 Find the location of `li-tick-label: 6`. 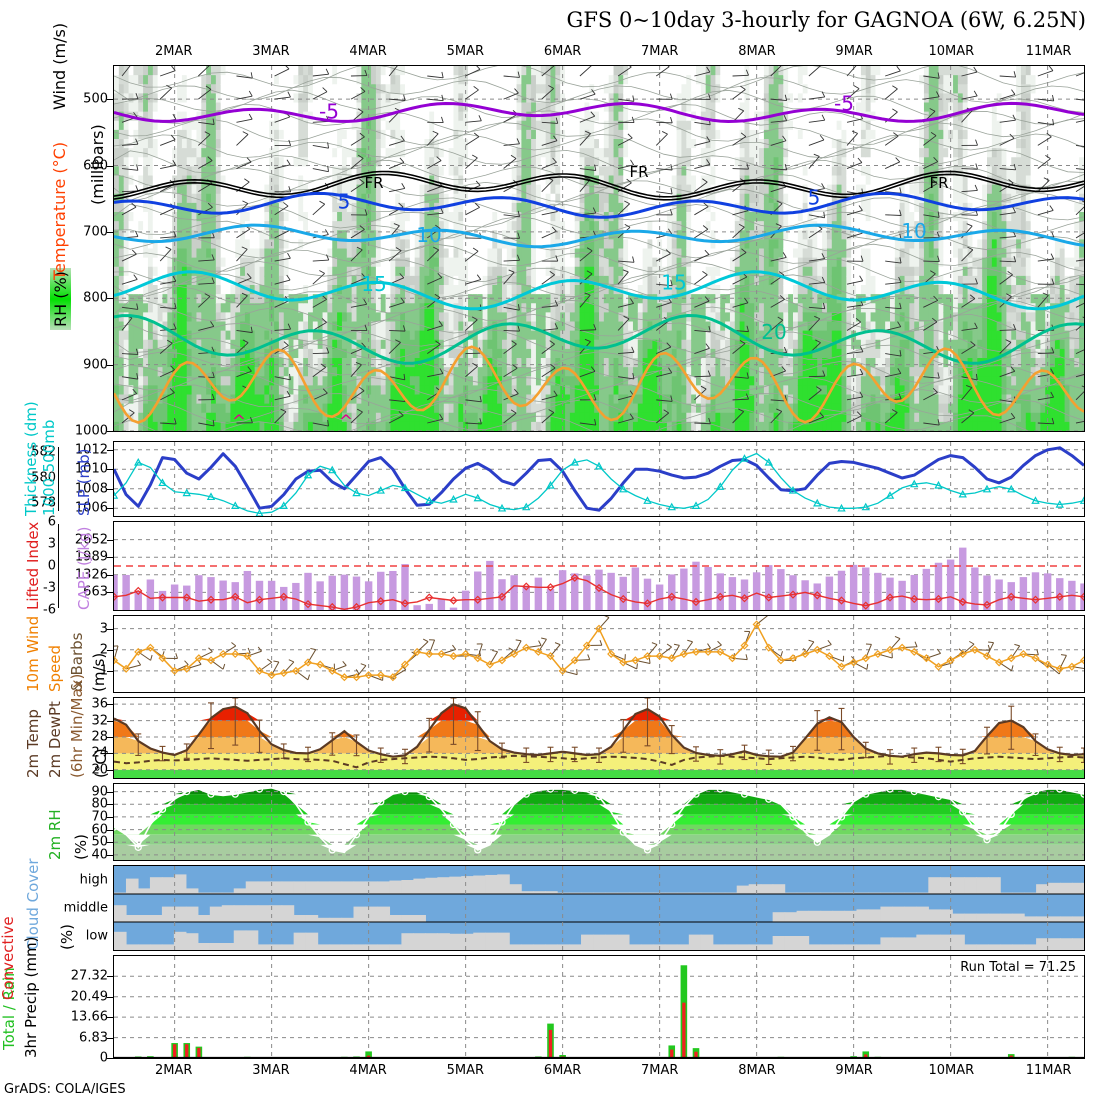

li-tick-label: 6 is located at coordinates (51, 522).